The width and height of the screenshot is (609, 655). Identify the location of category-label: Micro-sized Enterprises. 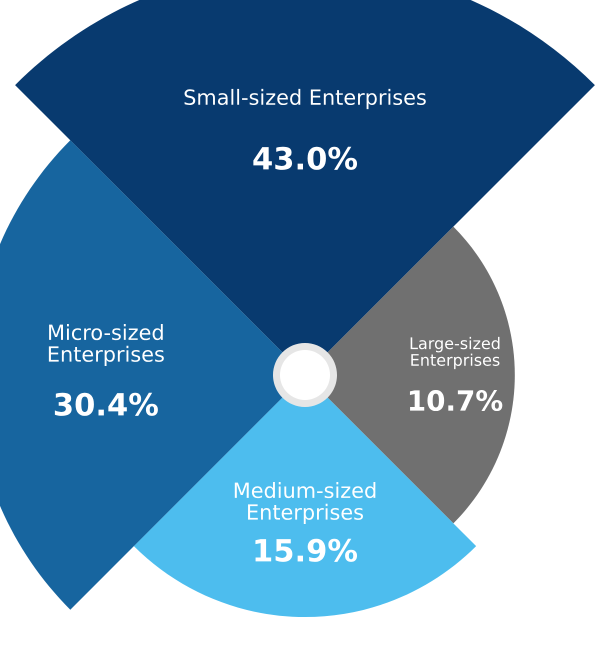
(106, 345).